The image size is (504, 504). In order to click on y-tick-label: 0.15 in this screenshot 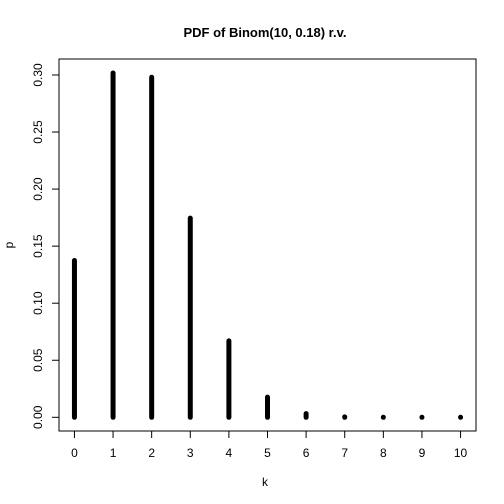, I will do `click(38, 246)`.